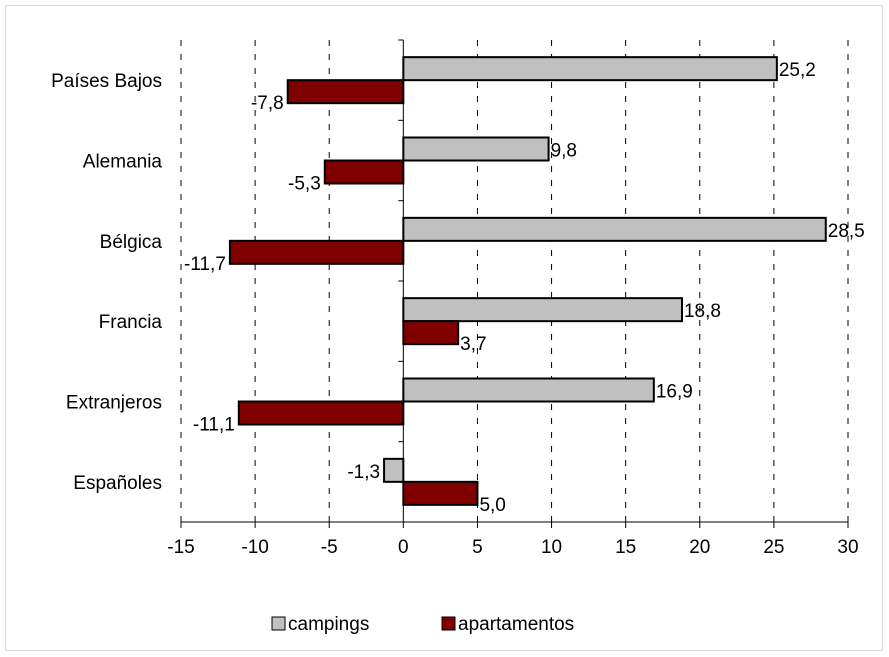 The width and height of the screenshot is (889, 657). I want to click on data-label-apartamentos: -11,1, so click(214, 425).